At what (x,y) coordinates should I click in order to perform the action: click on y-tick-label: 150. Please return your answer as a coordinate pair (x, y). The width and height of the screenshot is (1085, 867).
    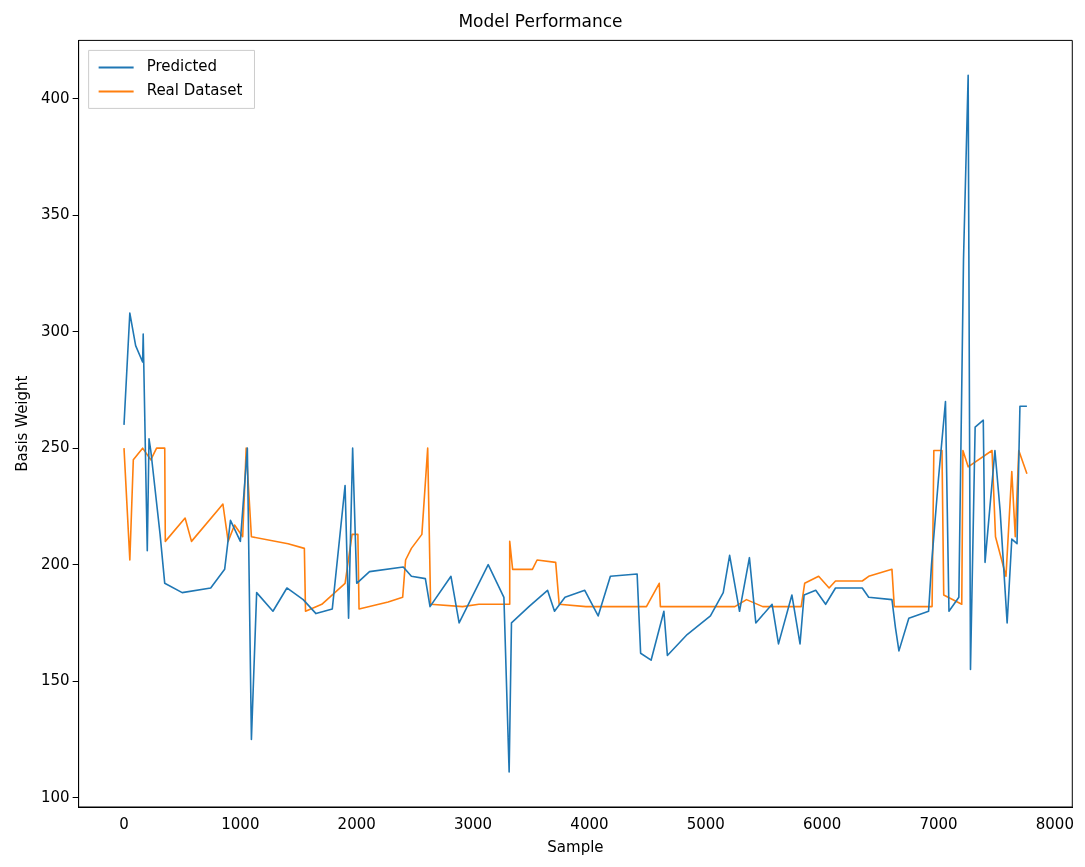
    Looking at the image, I should click on (55, 680).